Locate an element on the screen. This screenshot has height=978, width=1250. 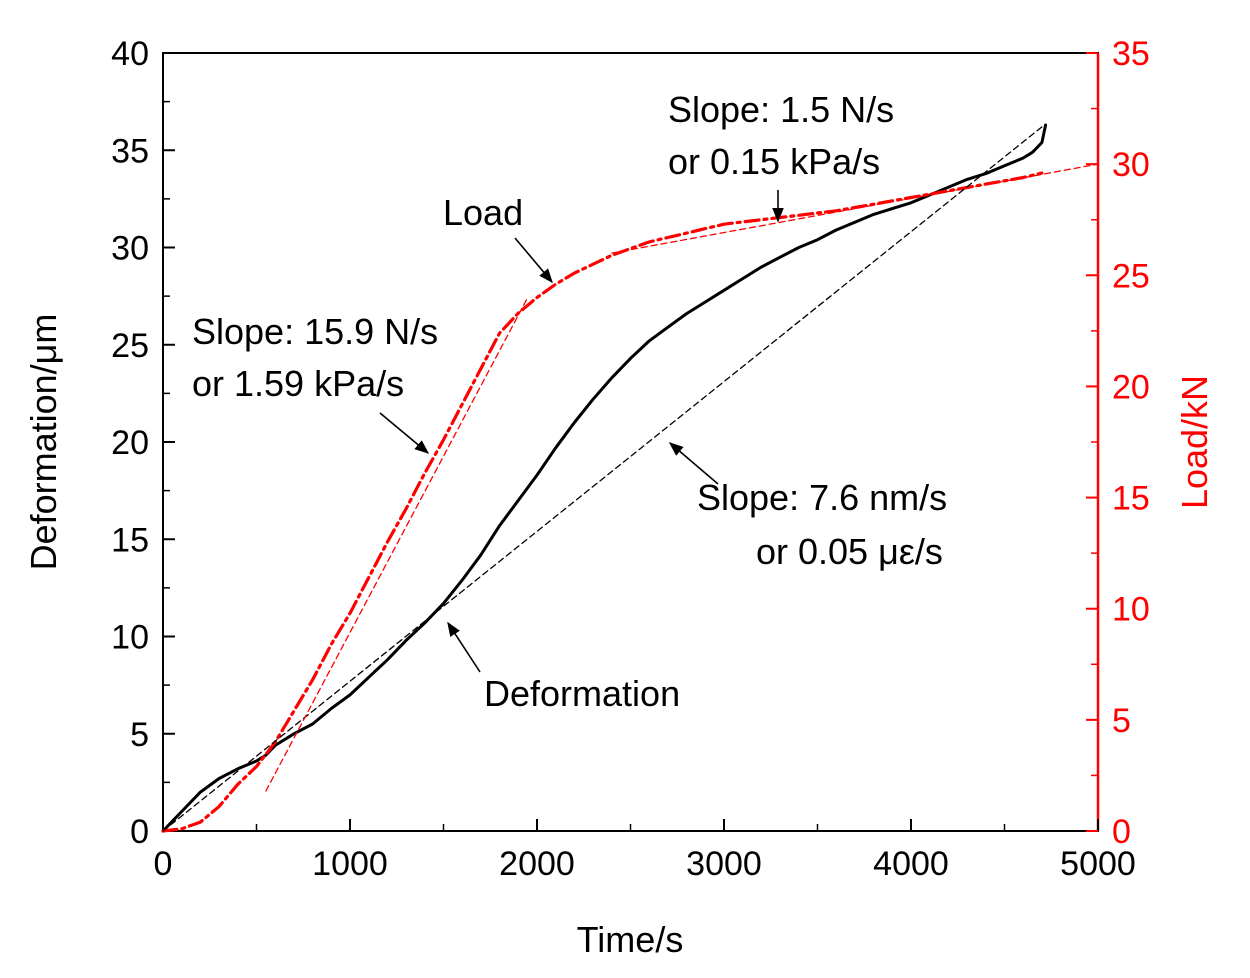
annotation-load-slope-low-line1: Slope: 1.5 N/s is located at coordinates (781, 109).